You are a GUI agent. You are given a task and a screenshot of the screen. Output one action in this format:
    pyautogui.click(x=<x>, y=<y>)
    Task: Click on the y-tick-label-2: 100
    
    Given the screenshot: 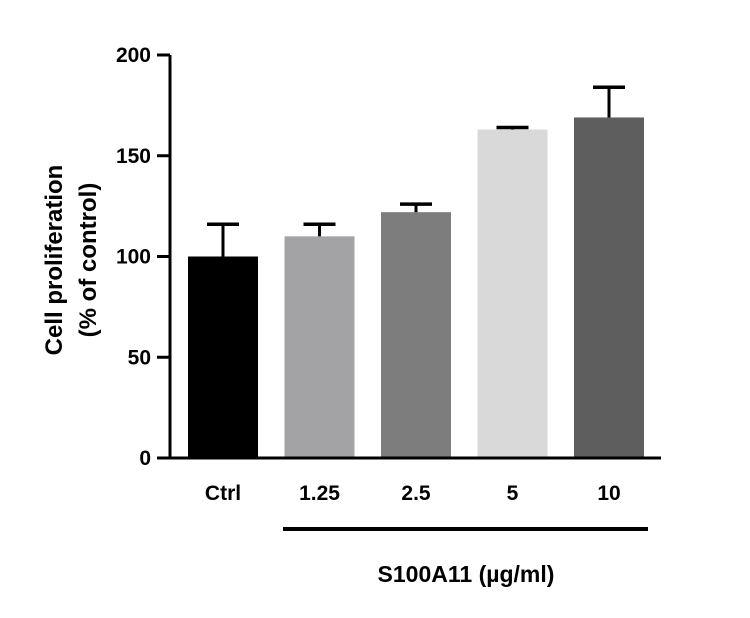 What is the action you would take?
    pyautogui.click(x=133, y=257)
    